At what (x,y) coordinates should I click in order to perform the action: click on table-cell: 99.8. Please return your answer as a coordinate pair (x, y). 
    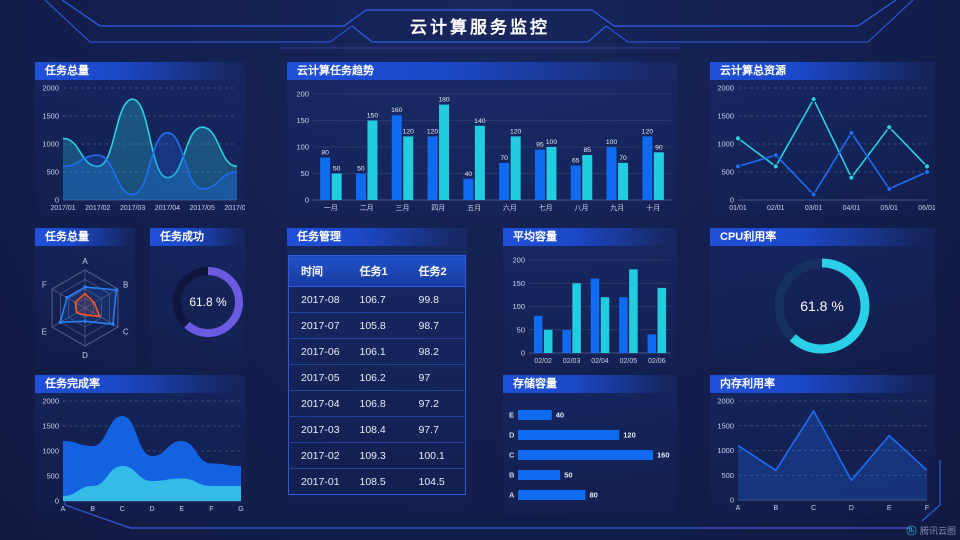
    Looking at the image, I should click on (436, 299).